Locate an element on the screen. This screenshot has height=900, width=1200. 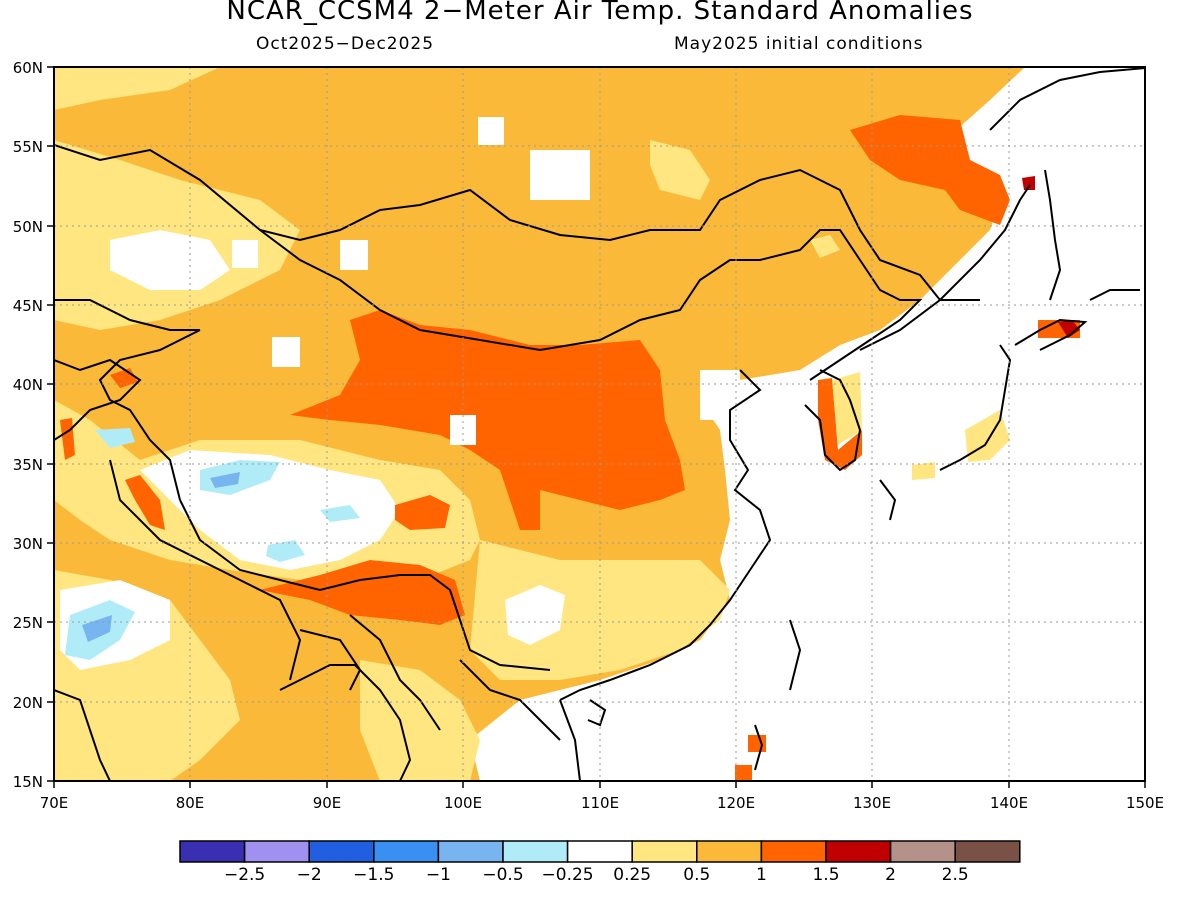
korea-peninsula is located at coordinates (833, 420).